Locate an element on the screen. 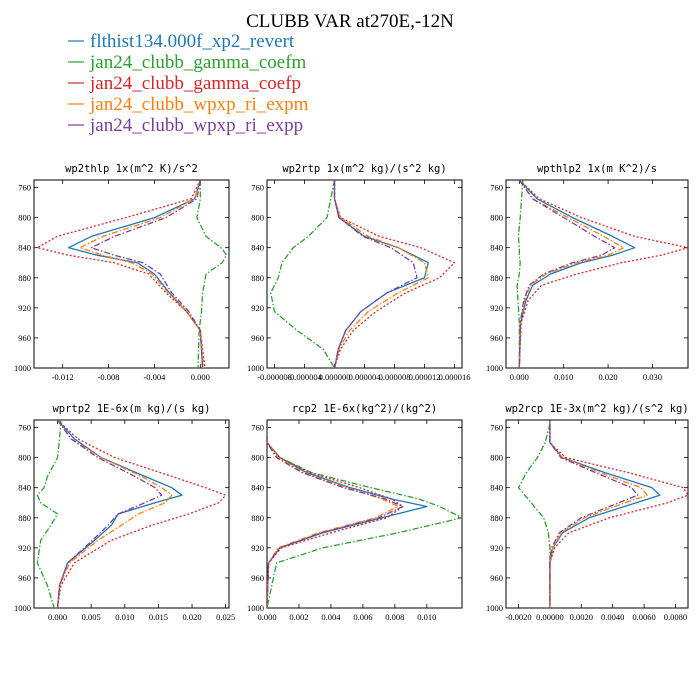 The image size is (700, 700). x-tick-label: 0.002 is located at coordinates (298, 617).